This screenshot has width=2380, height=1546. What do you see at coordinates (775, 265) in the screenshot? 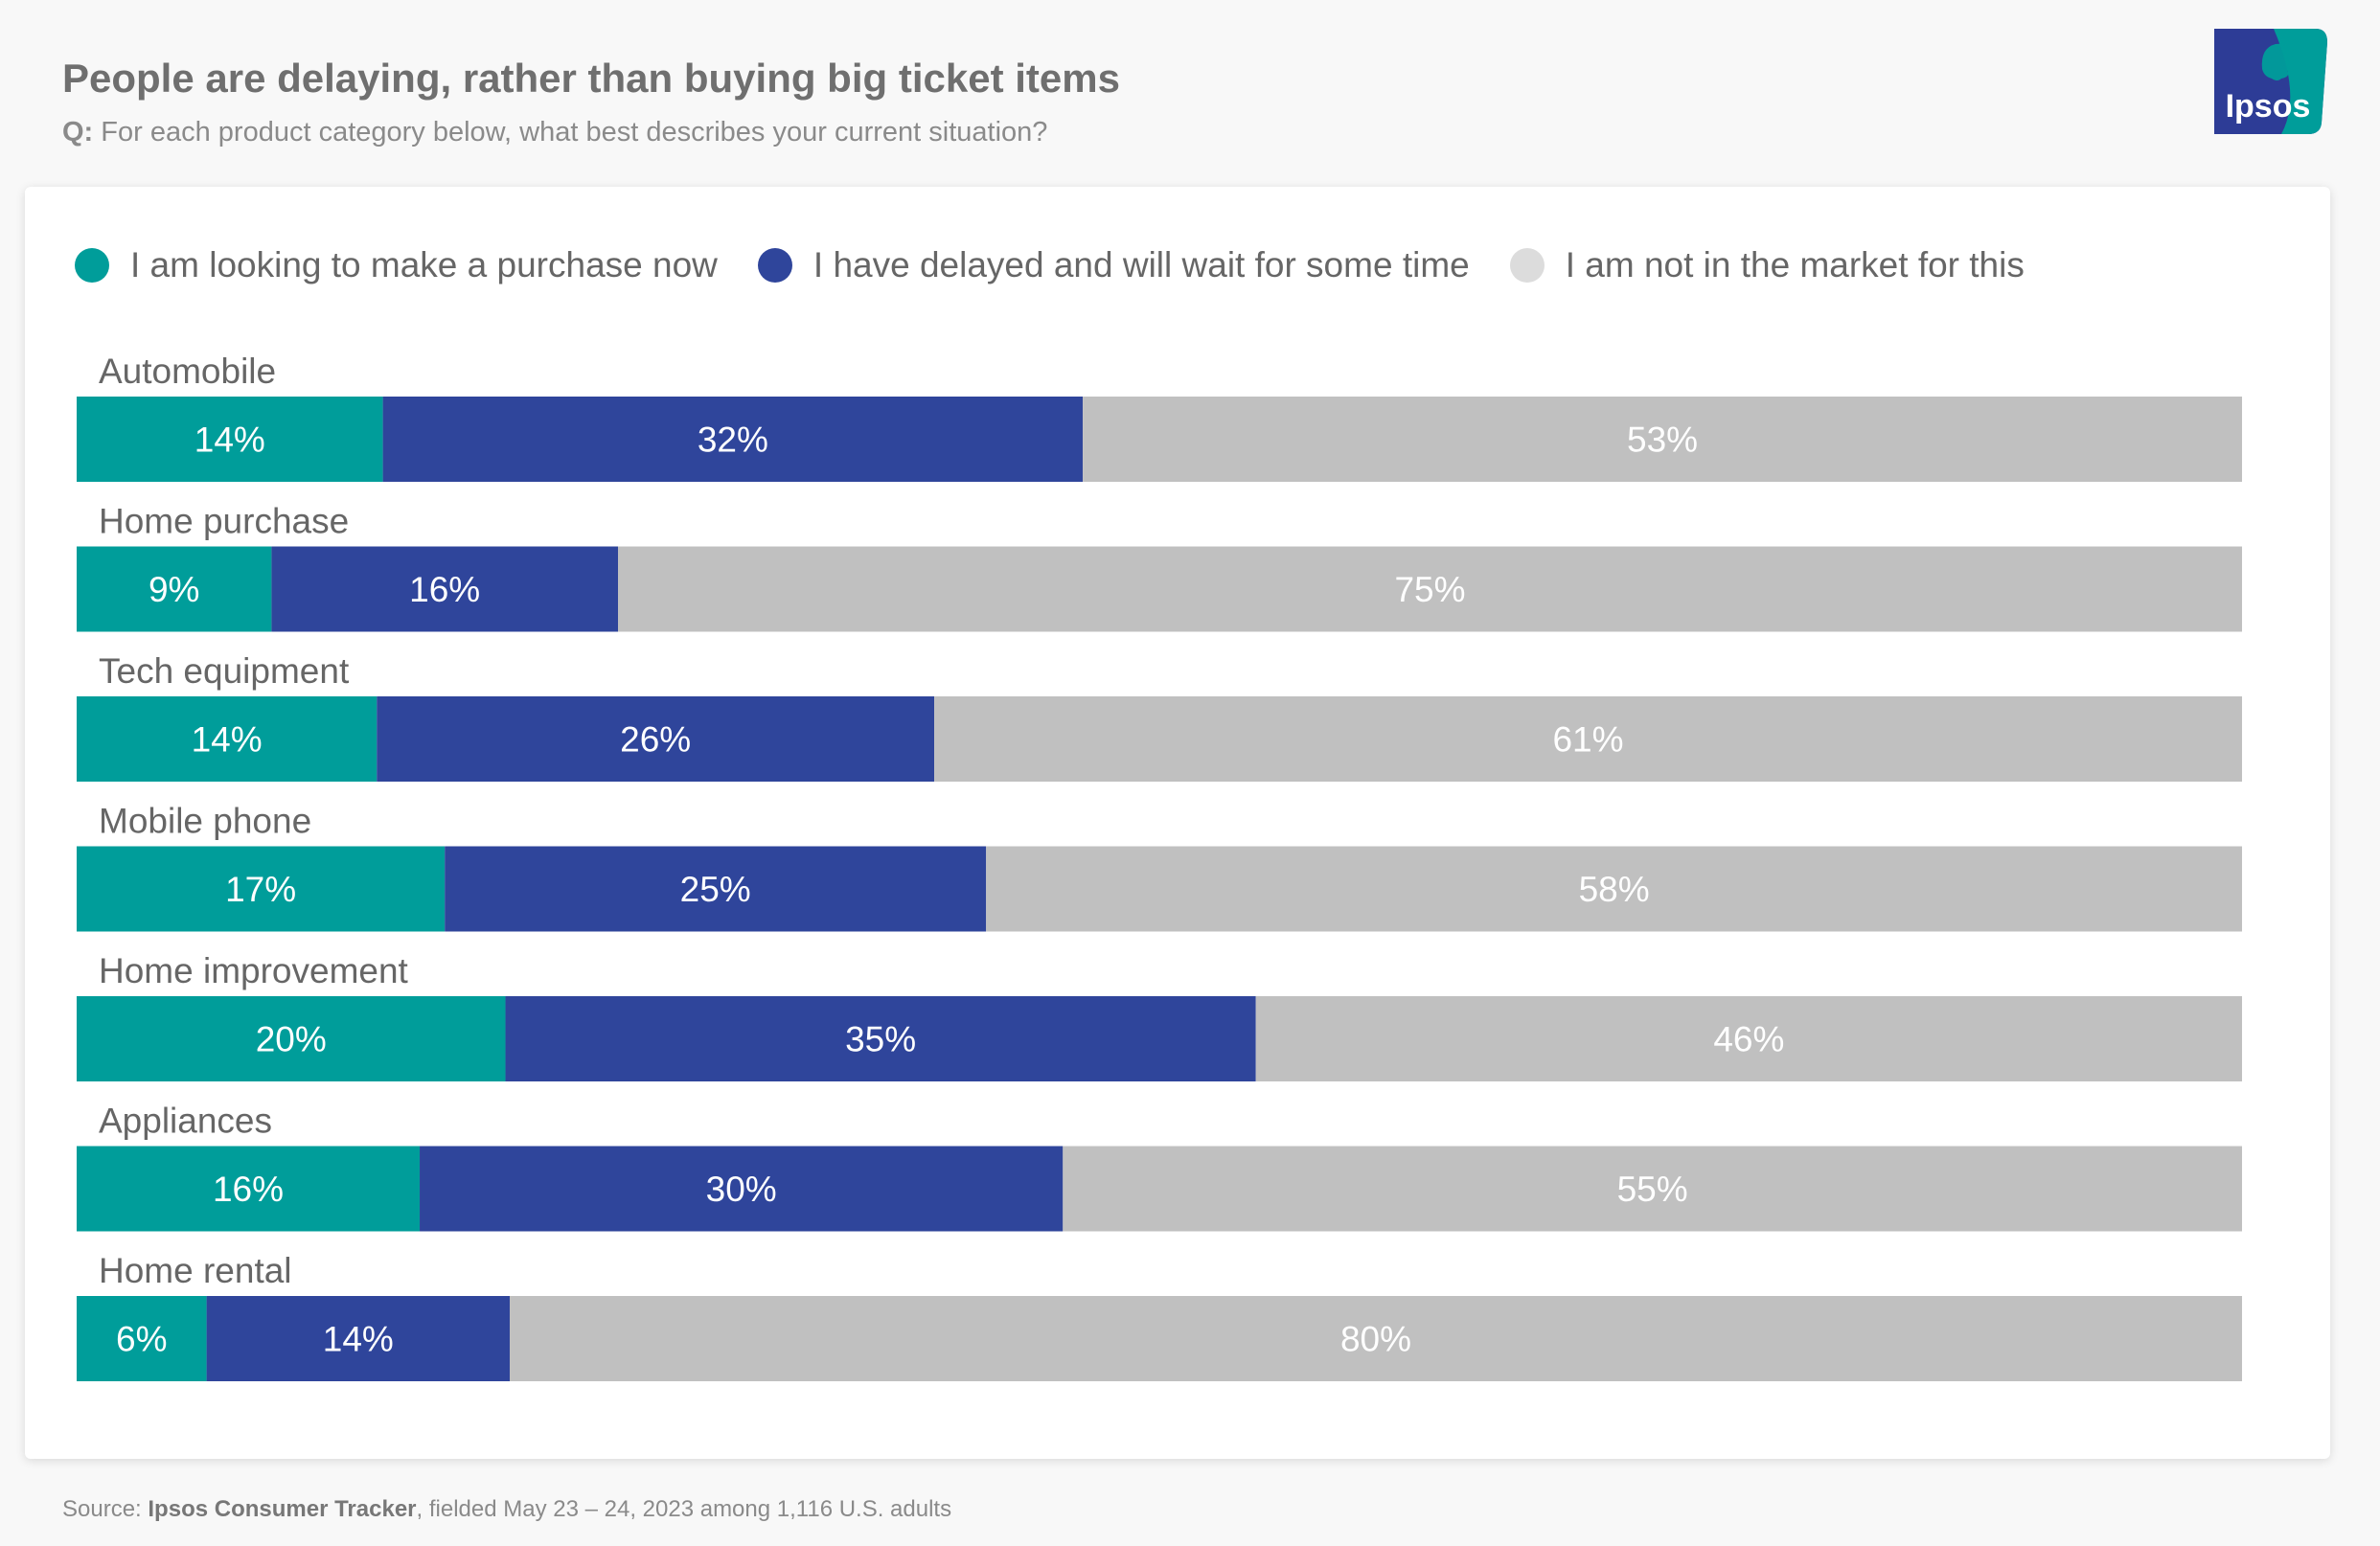
I see `legend-swatch-delayed` at bounding box center [775, 265].